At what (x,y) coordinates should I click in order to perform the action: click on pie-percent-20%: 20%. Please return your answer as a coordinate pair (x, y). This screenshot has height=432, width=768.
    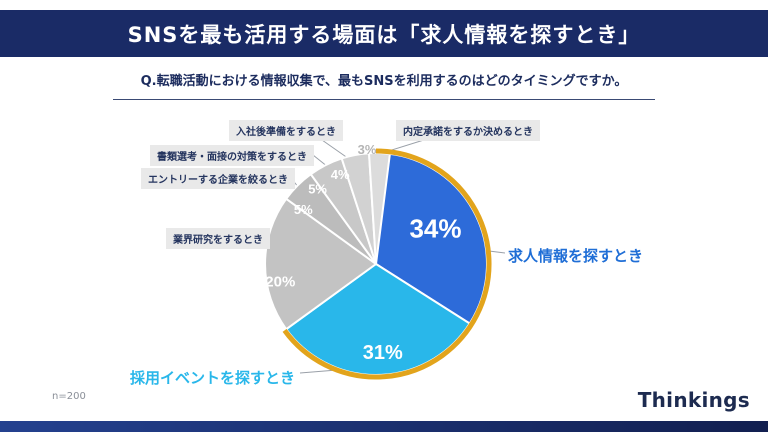
    Looking at the image, I should click on (280, 282).